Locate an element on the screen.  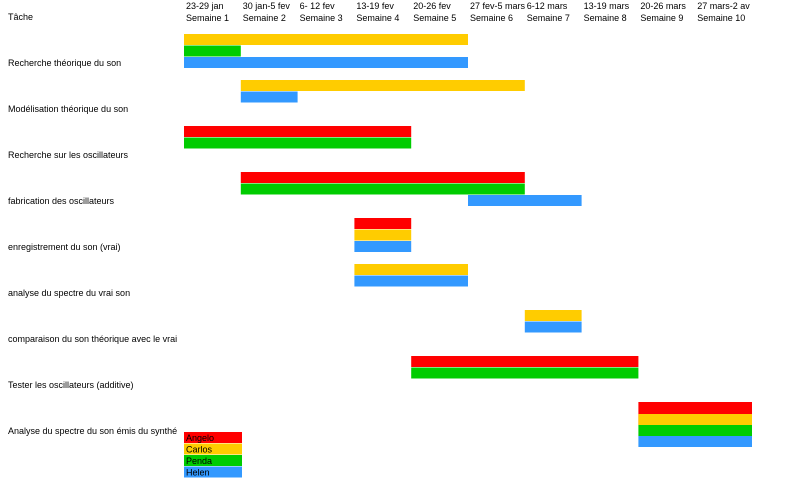
week-number-label: Semaine 2 is located at coordinates (264, 18).